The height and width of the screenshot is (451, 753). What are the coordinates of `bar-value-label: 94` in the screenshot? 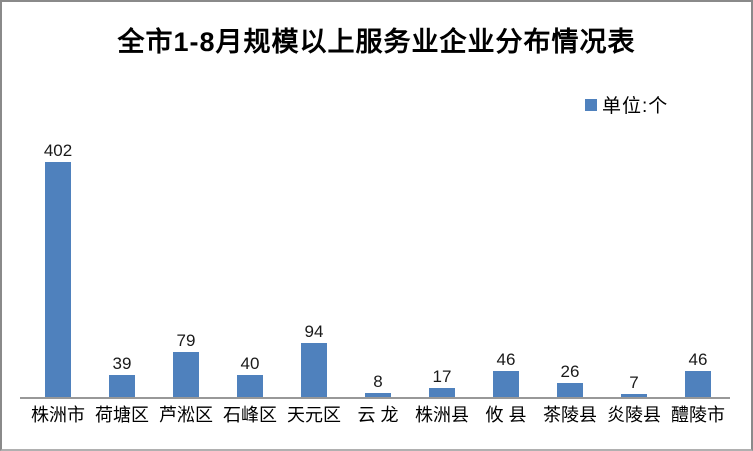 It's located at (314, 331).